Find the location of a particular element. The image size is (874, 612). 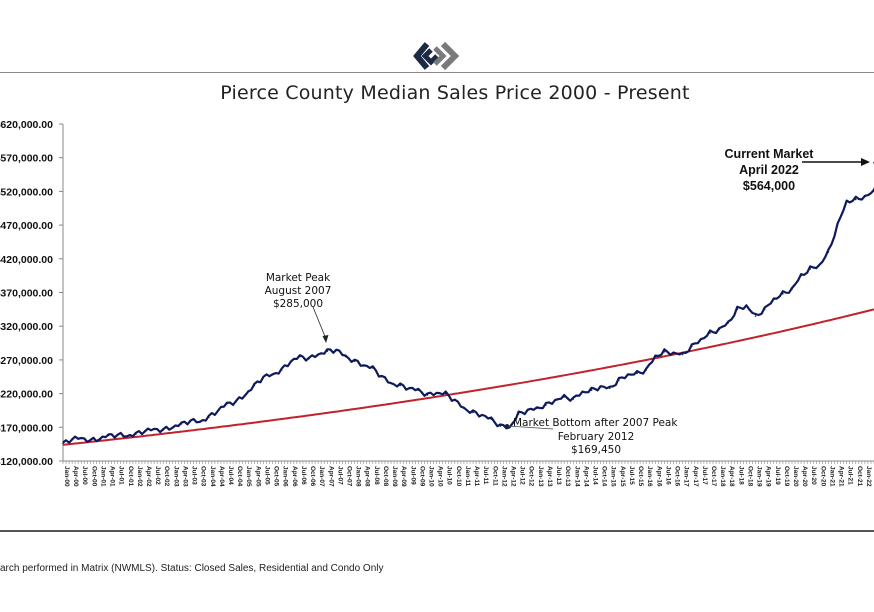

x-tick-label: Jan-02 is located at coordinates (139, 476).